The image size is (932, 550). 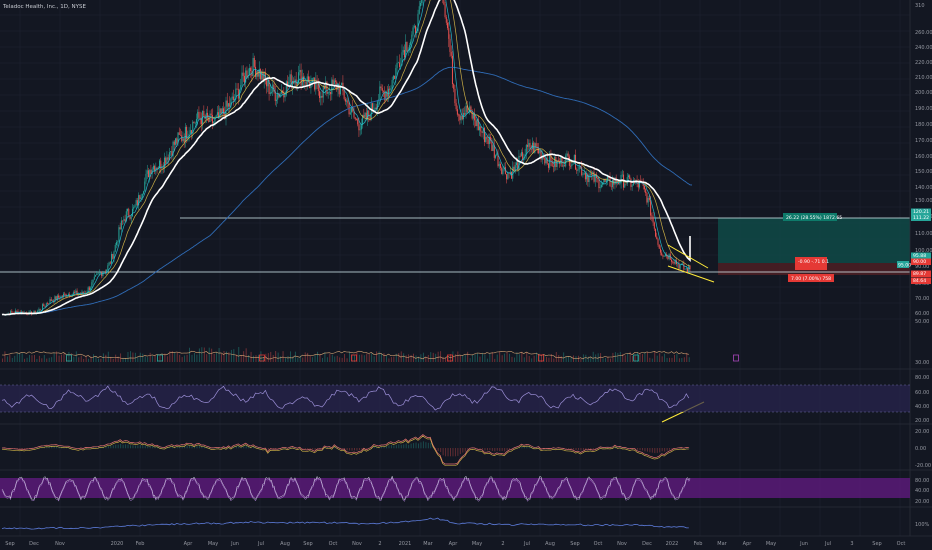 What do you see at coordinates (923, 234) in the screenshot?
I see `price-tick-label: 110.00` at bounding box center [923, 234].